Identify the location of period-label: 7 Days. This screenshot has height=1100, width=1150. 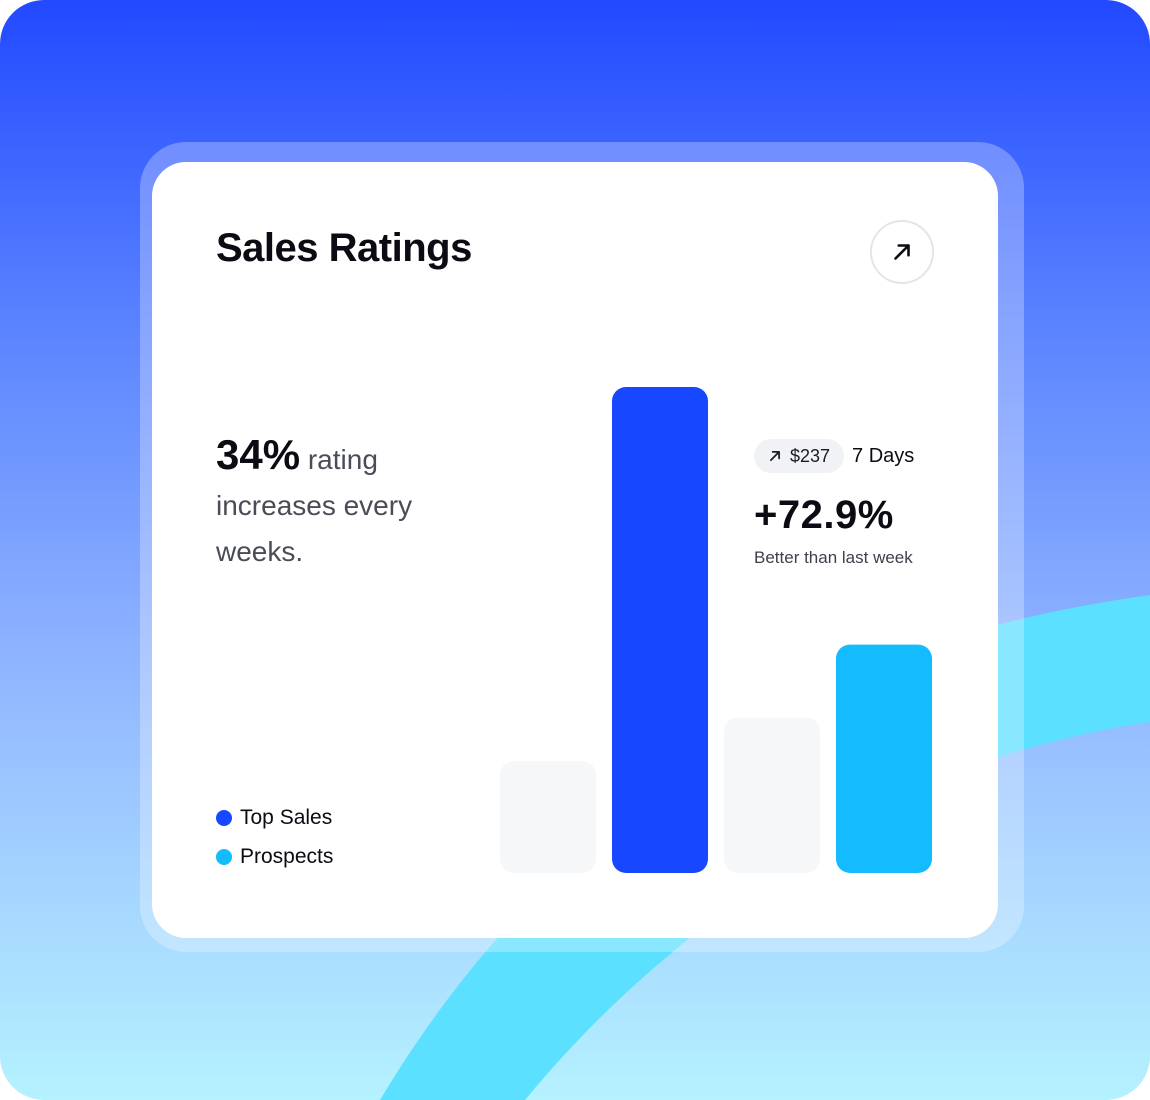
(883, 455).